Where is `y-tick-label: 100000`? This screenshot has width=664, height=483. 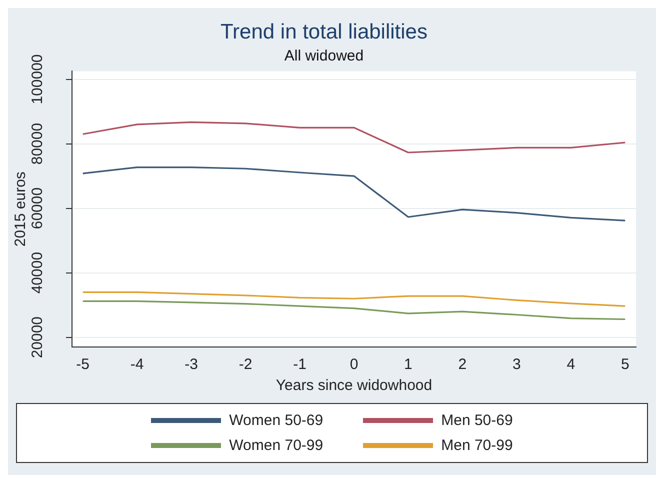
y-tick-label: 100000 is located at coordinates (37, 79).